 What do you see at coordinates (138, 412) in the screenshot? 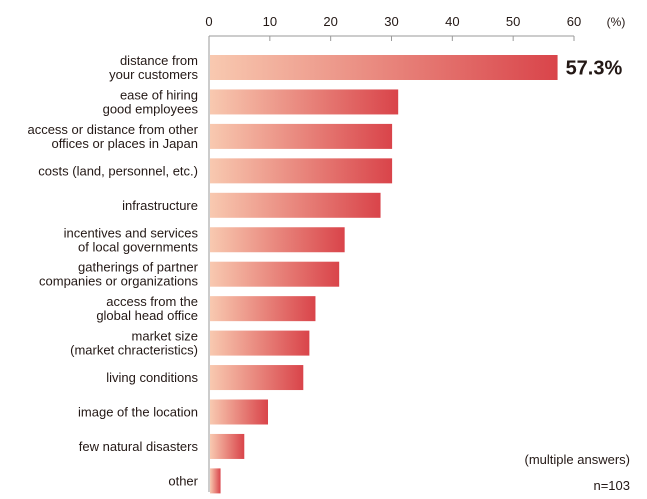
I see `category-label-10: image of the location` at bounding box center [138, 412].